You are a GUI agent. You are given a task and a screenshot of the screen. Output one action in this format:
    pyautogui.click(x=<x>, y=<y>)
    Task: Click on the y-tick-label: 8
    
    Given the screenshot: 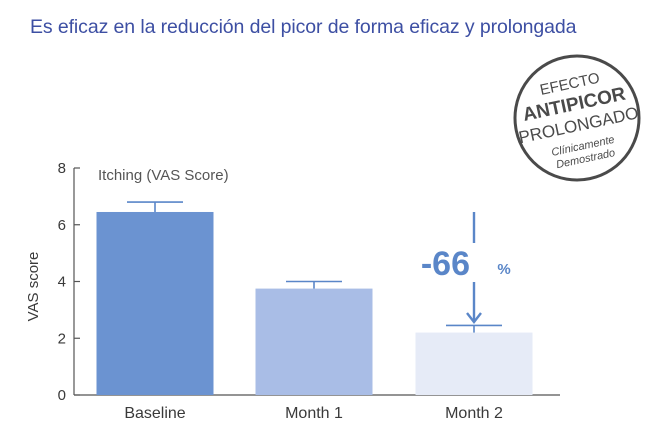 What is the action you would take?
    pyautogui.click(x=62, y=168)
    